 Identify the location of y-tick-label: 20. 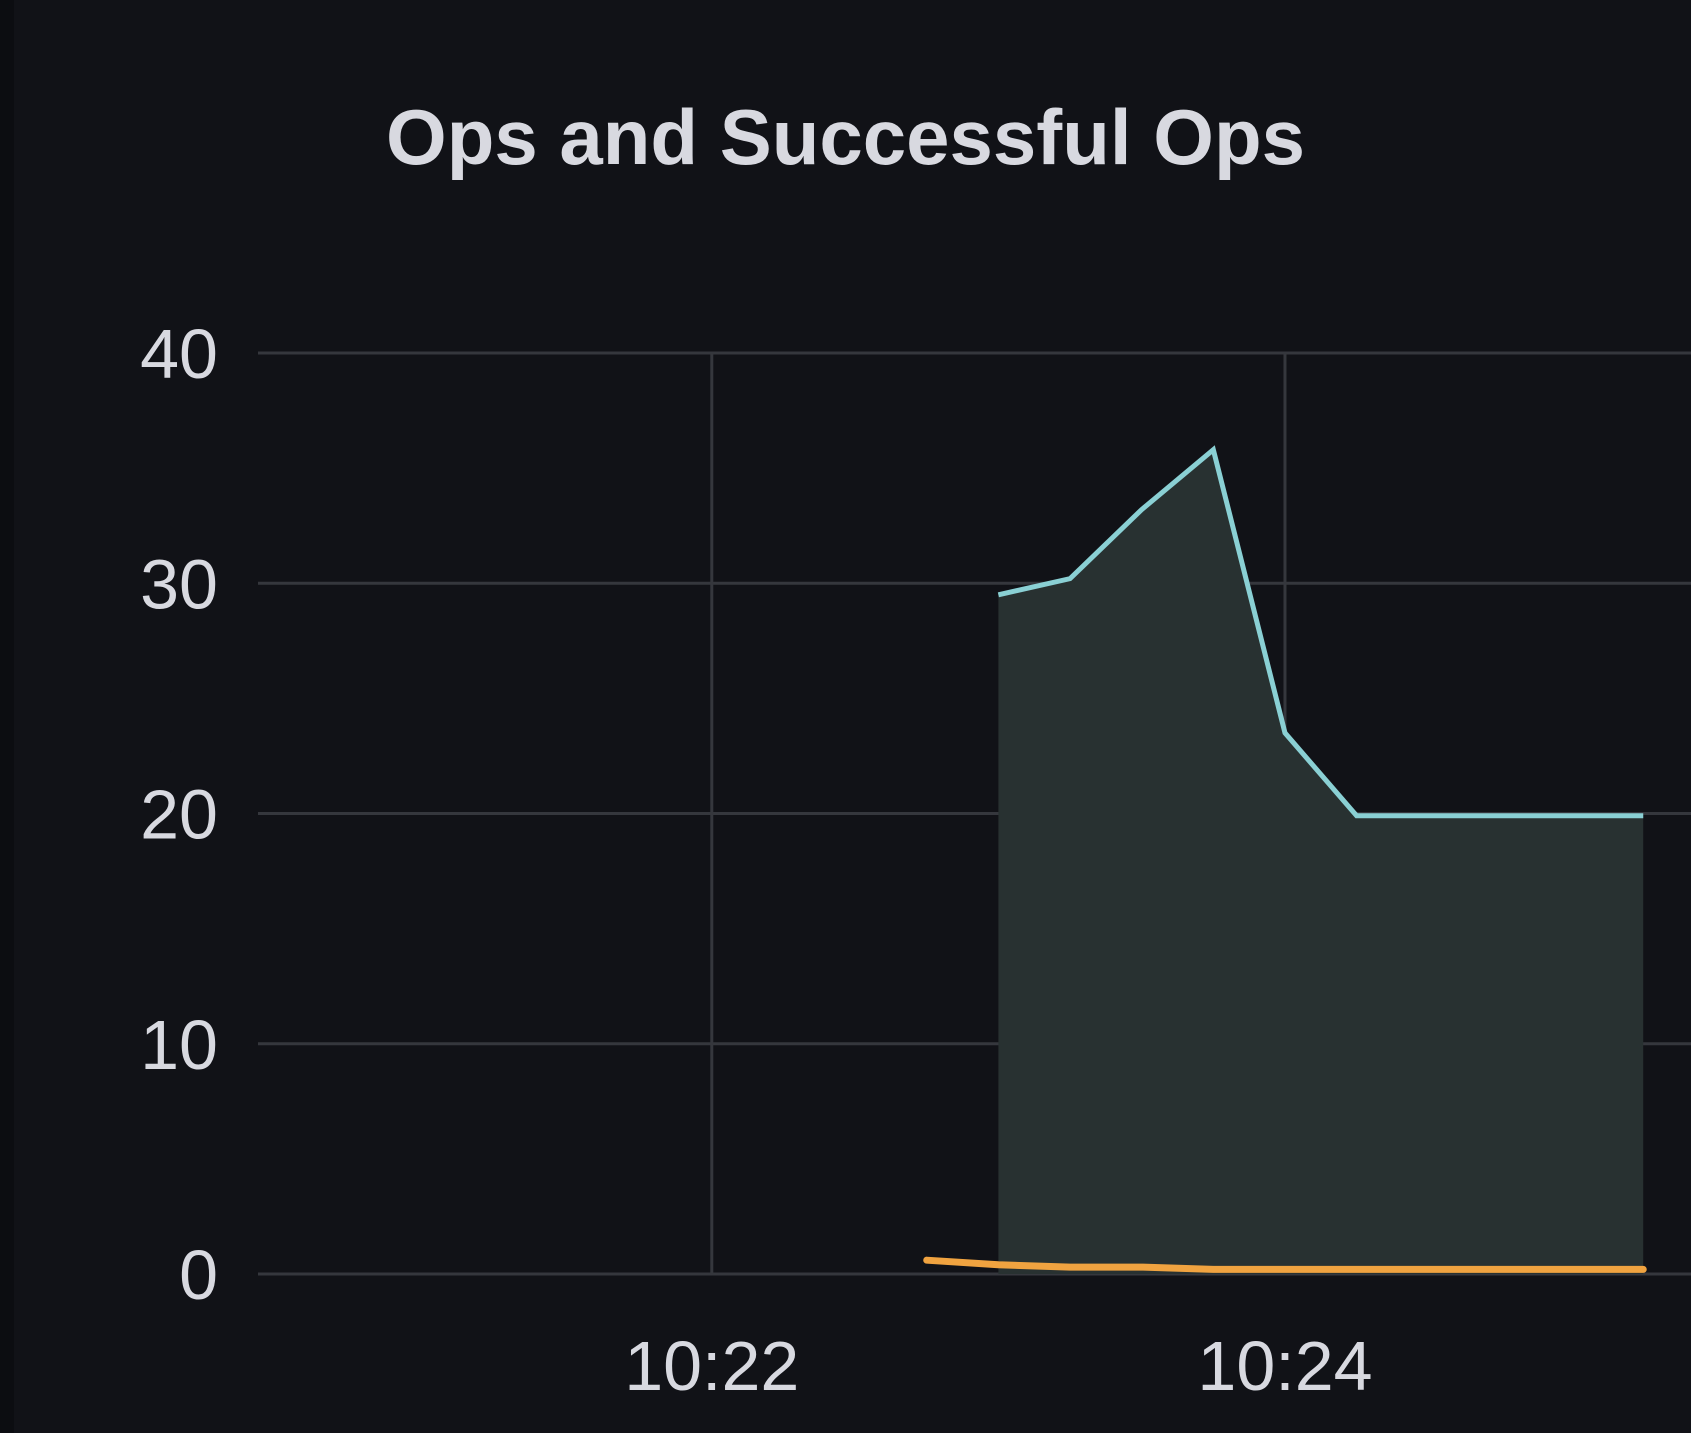
(179, 815).